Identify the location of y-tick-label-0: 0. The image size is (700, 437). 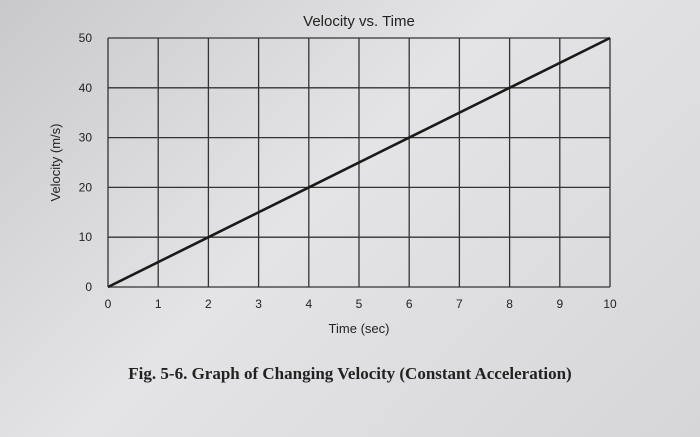
(88, 287).